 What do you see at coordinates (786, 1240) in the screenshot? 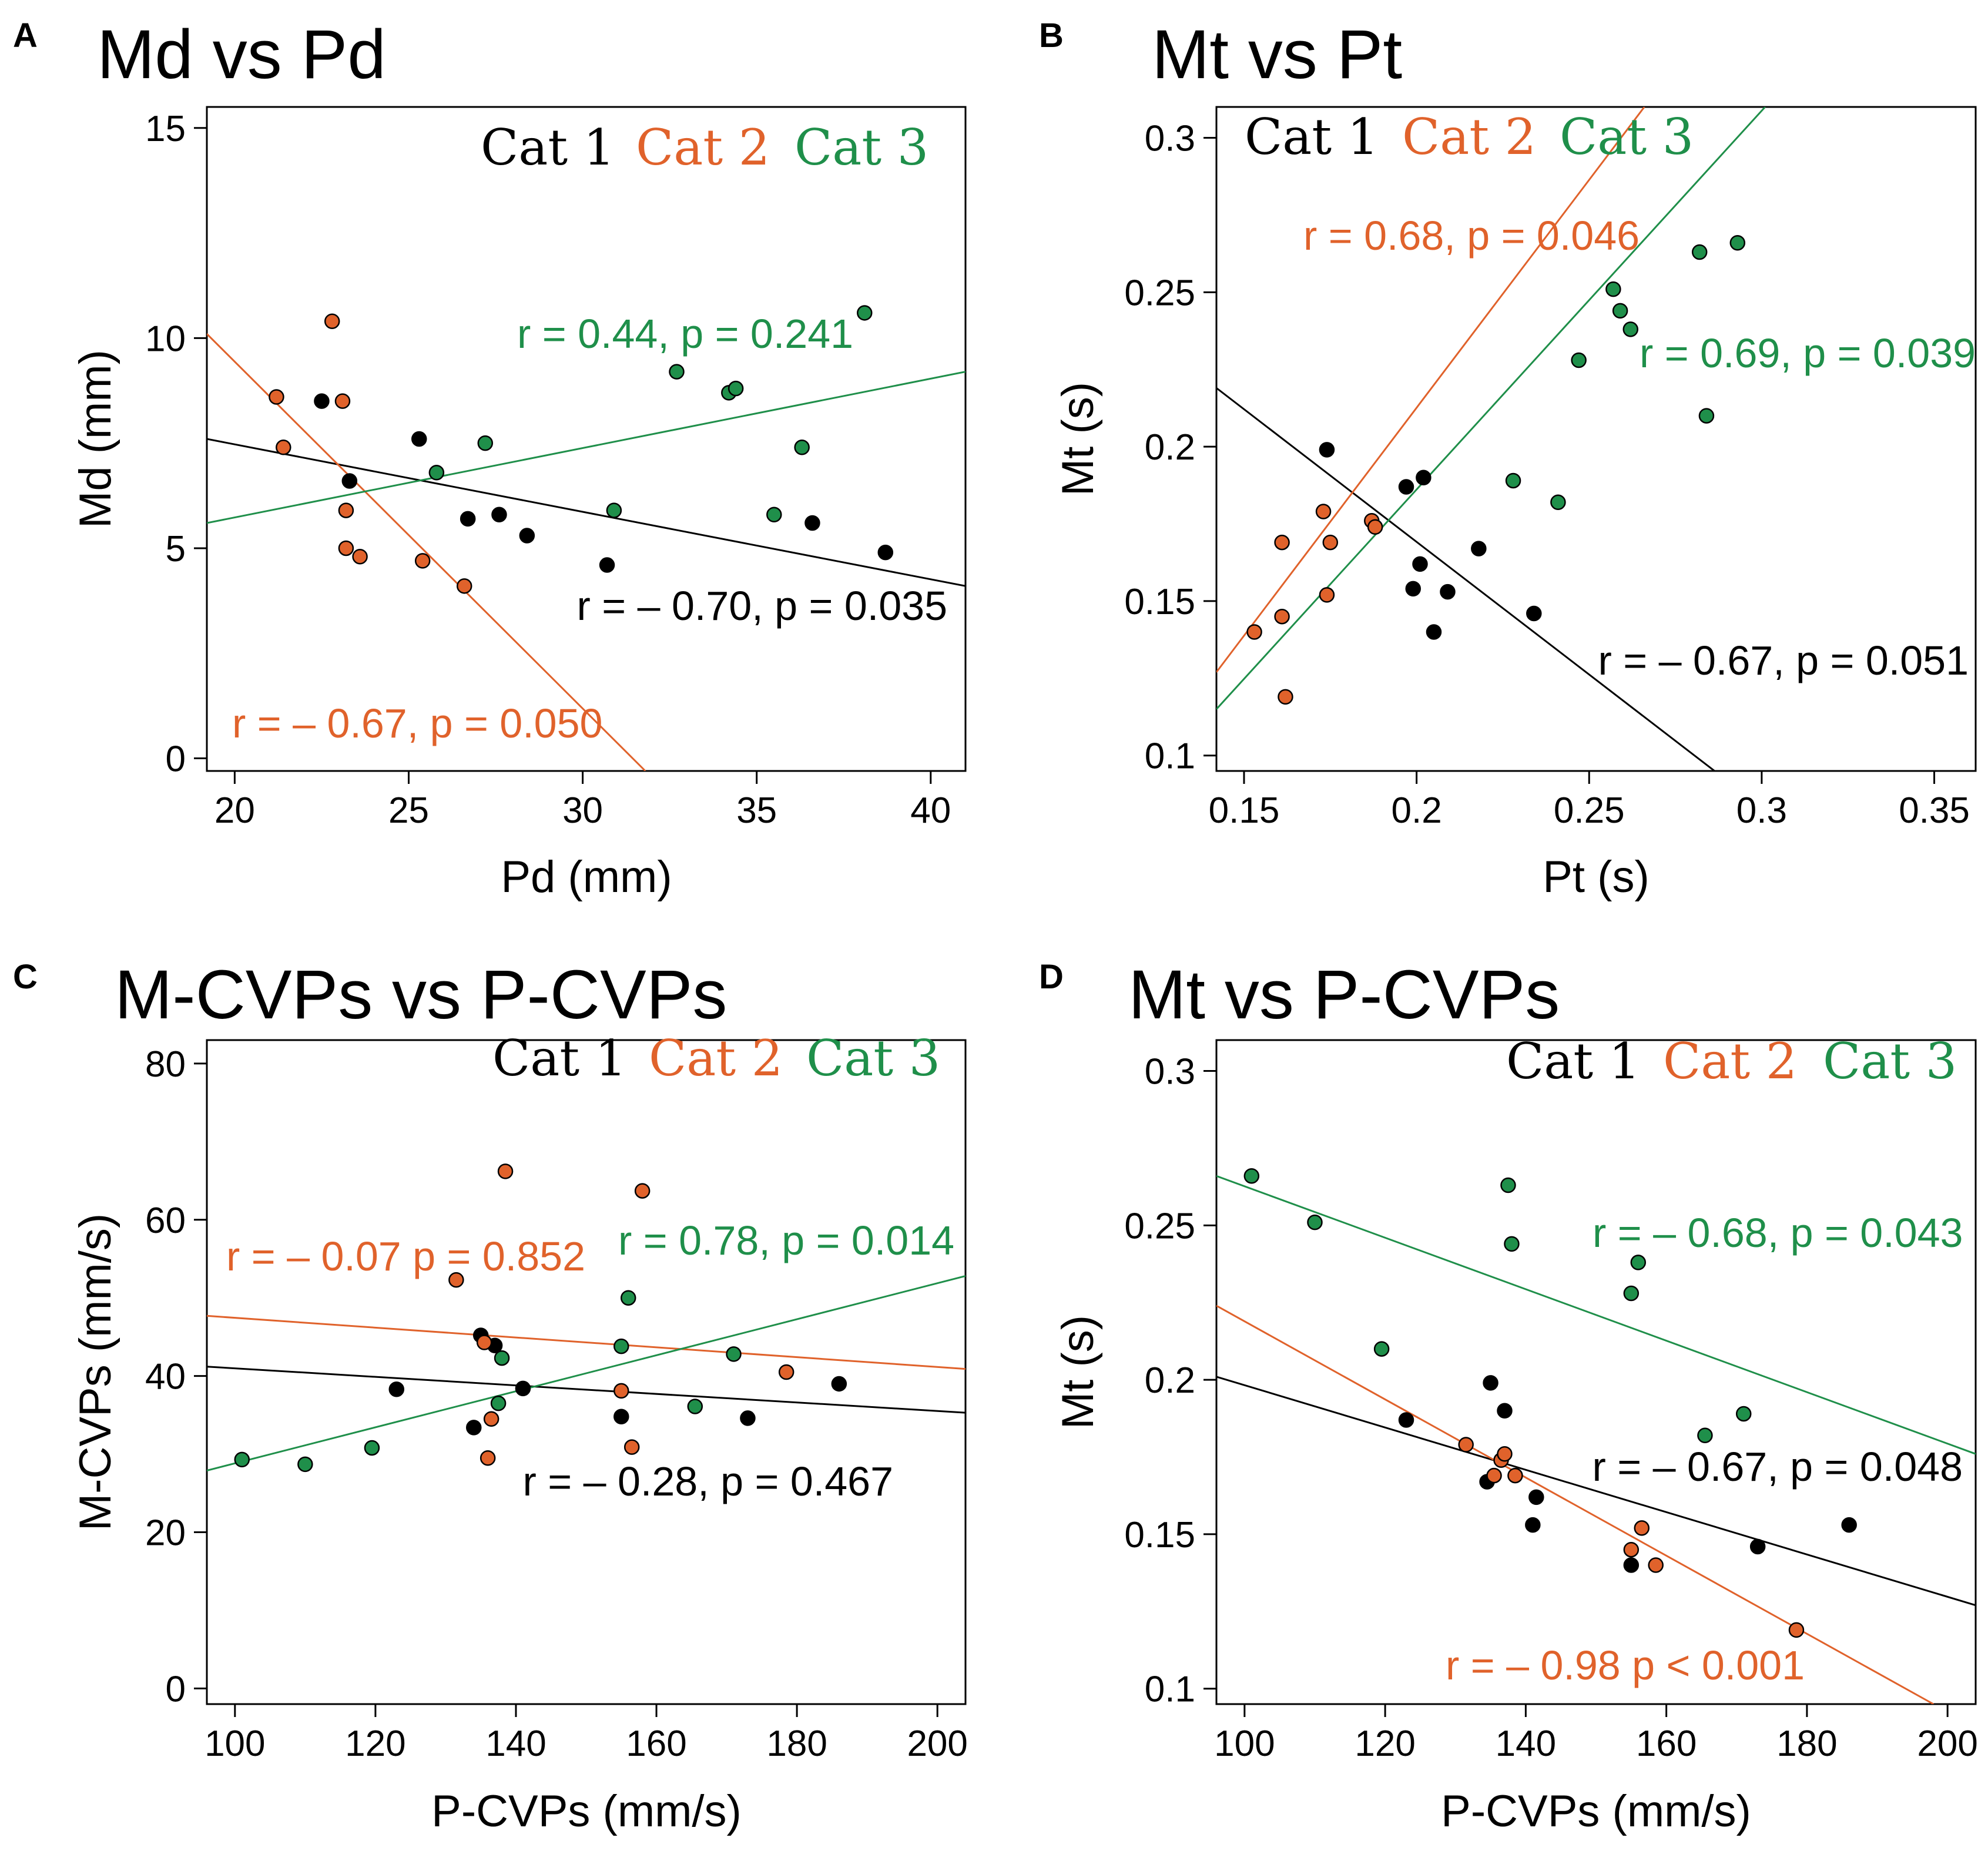
I see `panel-c-stat-cat3: r = 0.78, p = 0.014` at bounding box center [786, 1240].